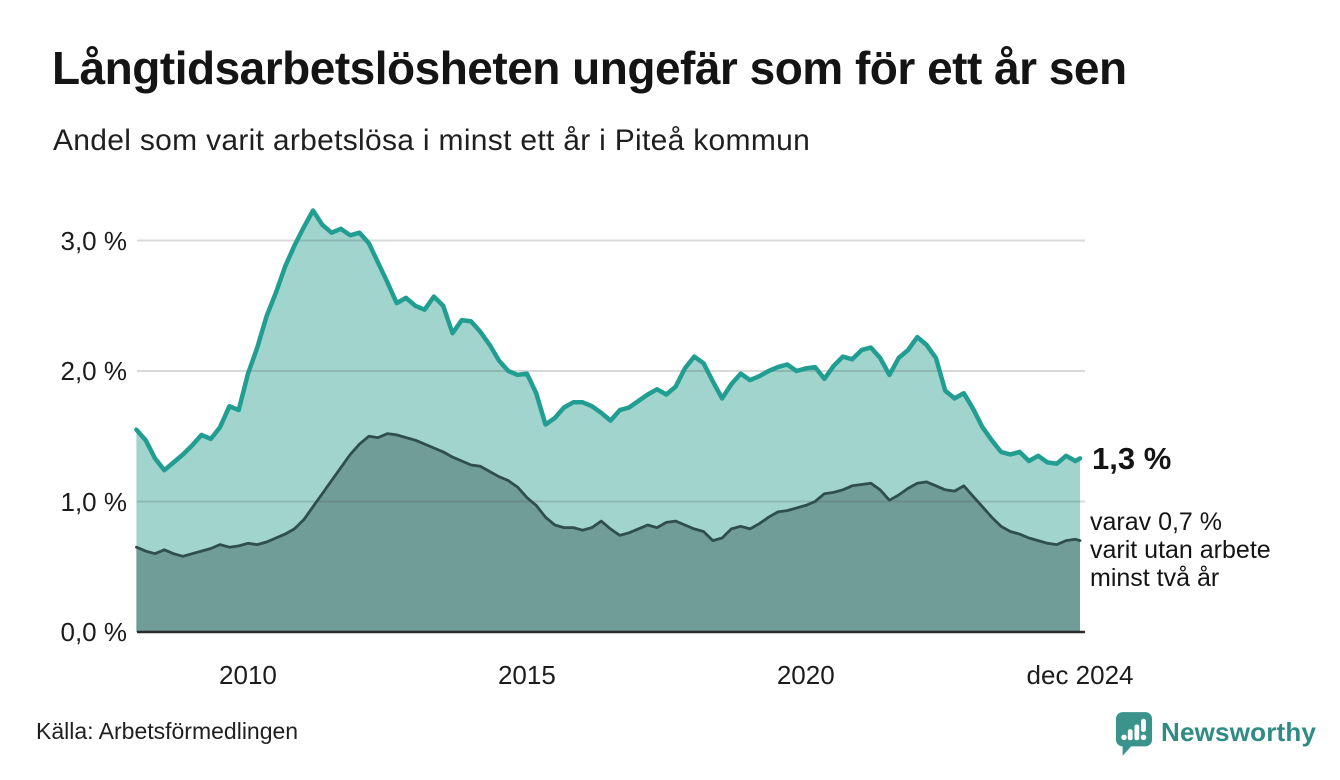 This screenshot has height=780, width=1340. What do you see at coordinates (608, 495) in the screenshot?
I see `line-two-year` at bounding box center [608, 495].